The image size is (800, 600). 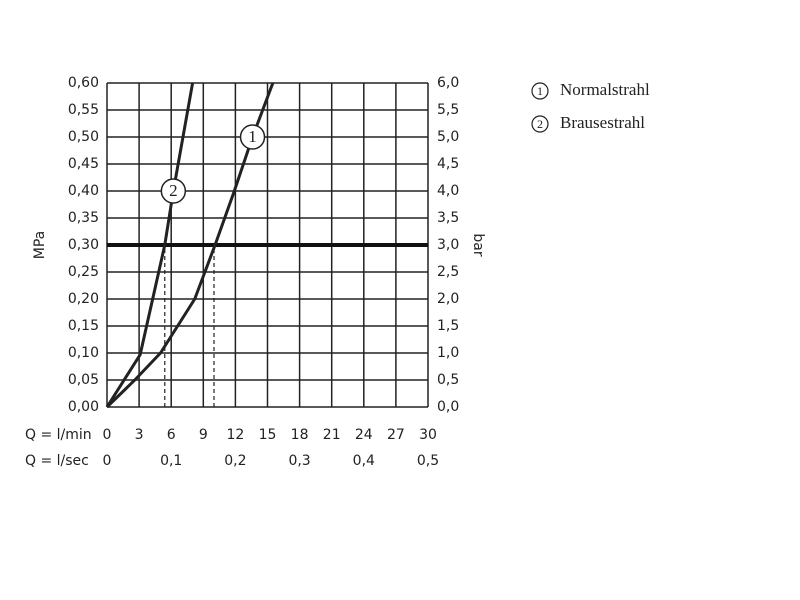 I want to click on y-tick-label: 0,30, so click(x=83, y=245).